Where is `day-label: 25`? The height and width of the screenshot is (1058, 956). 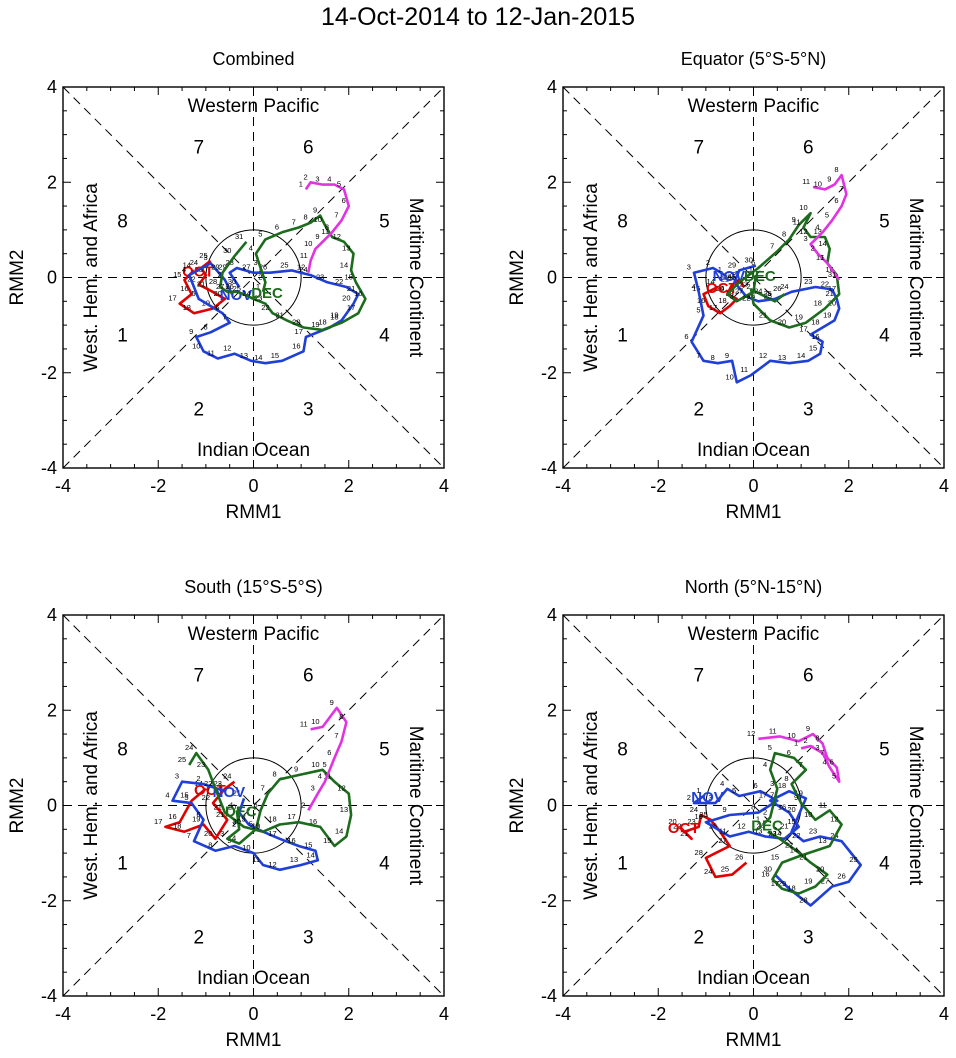
day-label: 25 is located at coordinates (703, 814).